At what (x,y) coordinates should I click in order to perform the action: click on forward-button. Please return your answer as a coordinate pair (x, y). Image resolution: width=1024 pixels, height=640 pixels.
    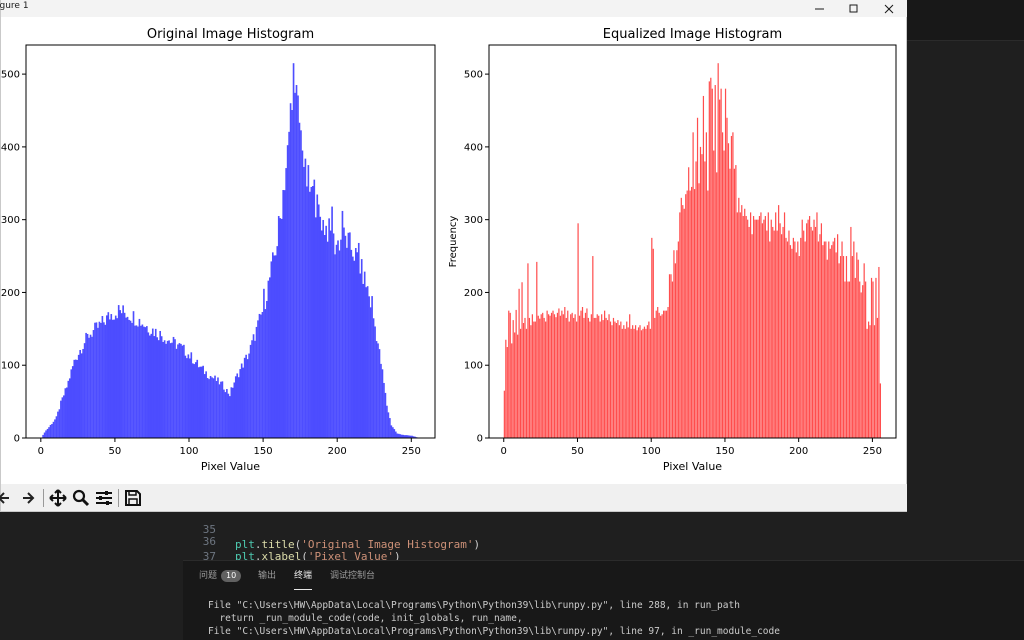
    Looking at the image, I should click on (28, 498).